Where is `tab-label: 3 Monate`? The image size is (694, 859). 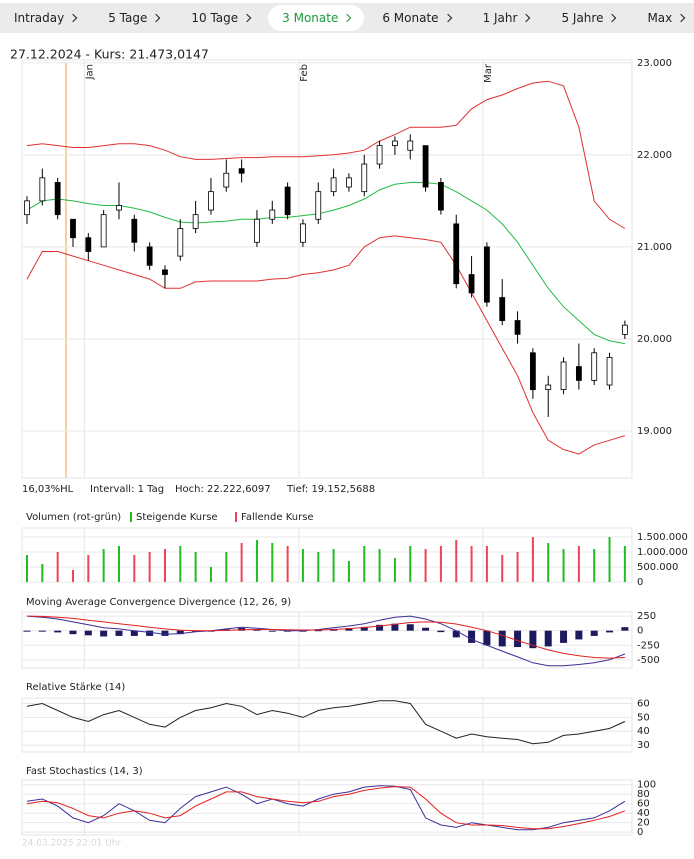 tab-label: 3 Monate is located at coordinates (310, 18).